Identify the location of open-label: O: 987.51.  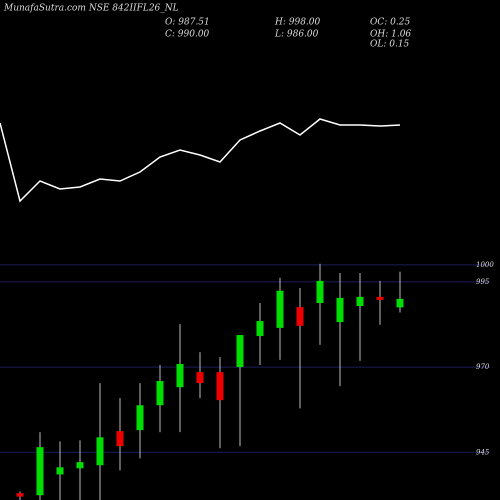
(187, 23).